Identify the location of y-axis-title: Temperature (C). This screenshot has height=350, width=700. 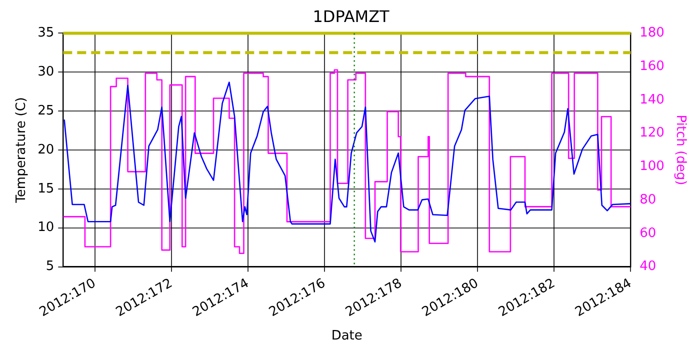
(22, 150).